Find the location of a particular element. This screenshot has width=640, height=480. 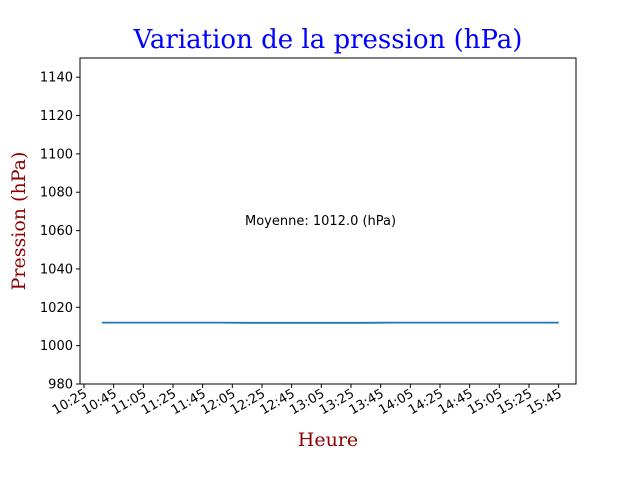

x-axis-label: Heure is located at coordinates (328, 440).